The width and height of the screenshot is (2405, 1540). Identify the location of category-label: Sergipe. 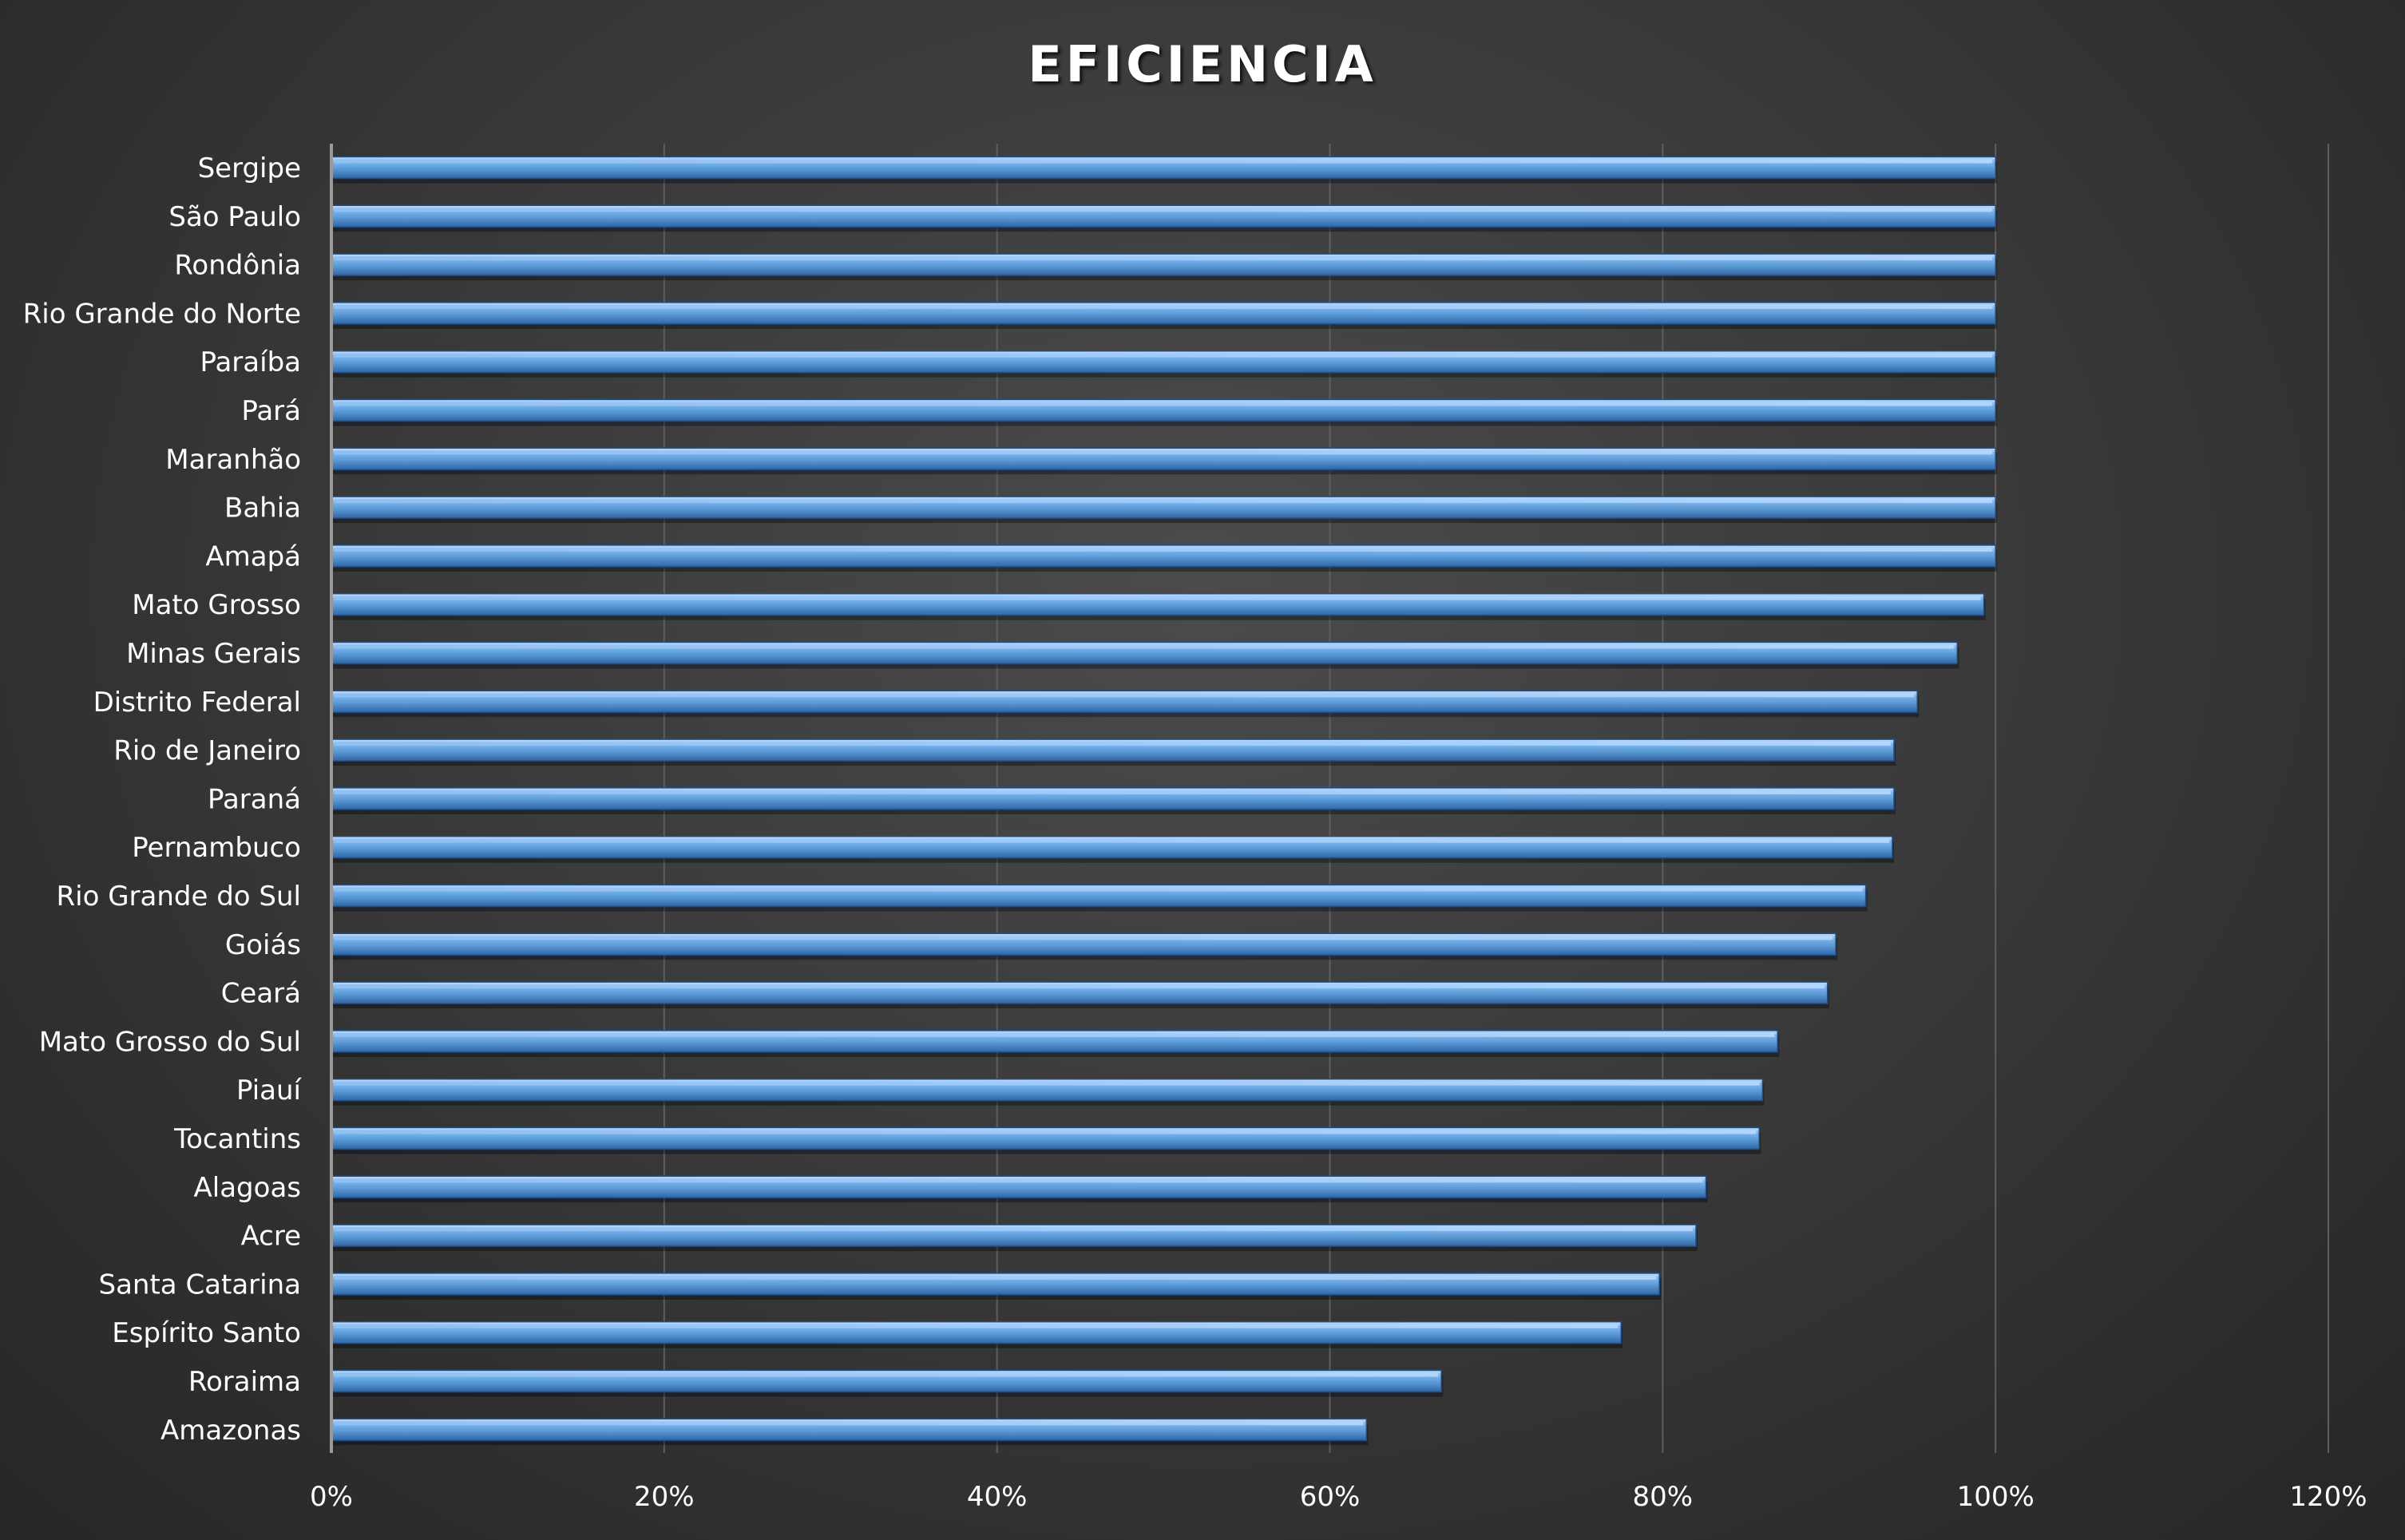
(249, 168).